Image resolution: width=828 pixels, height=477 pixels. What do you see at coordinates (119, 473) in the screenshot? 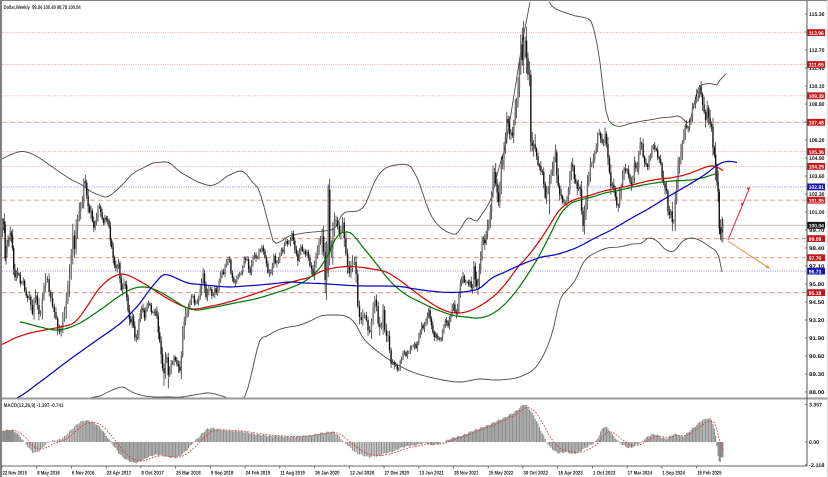
I see `svg-text: 23 Apr 2017` at bounding box center [119, 473].